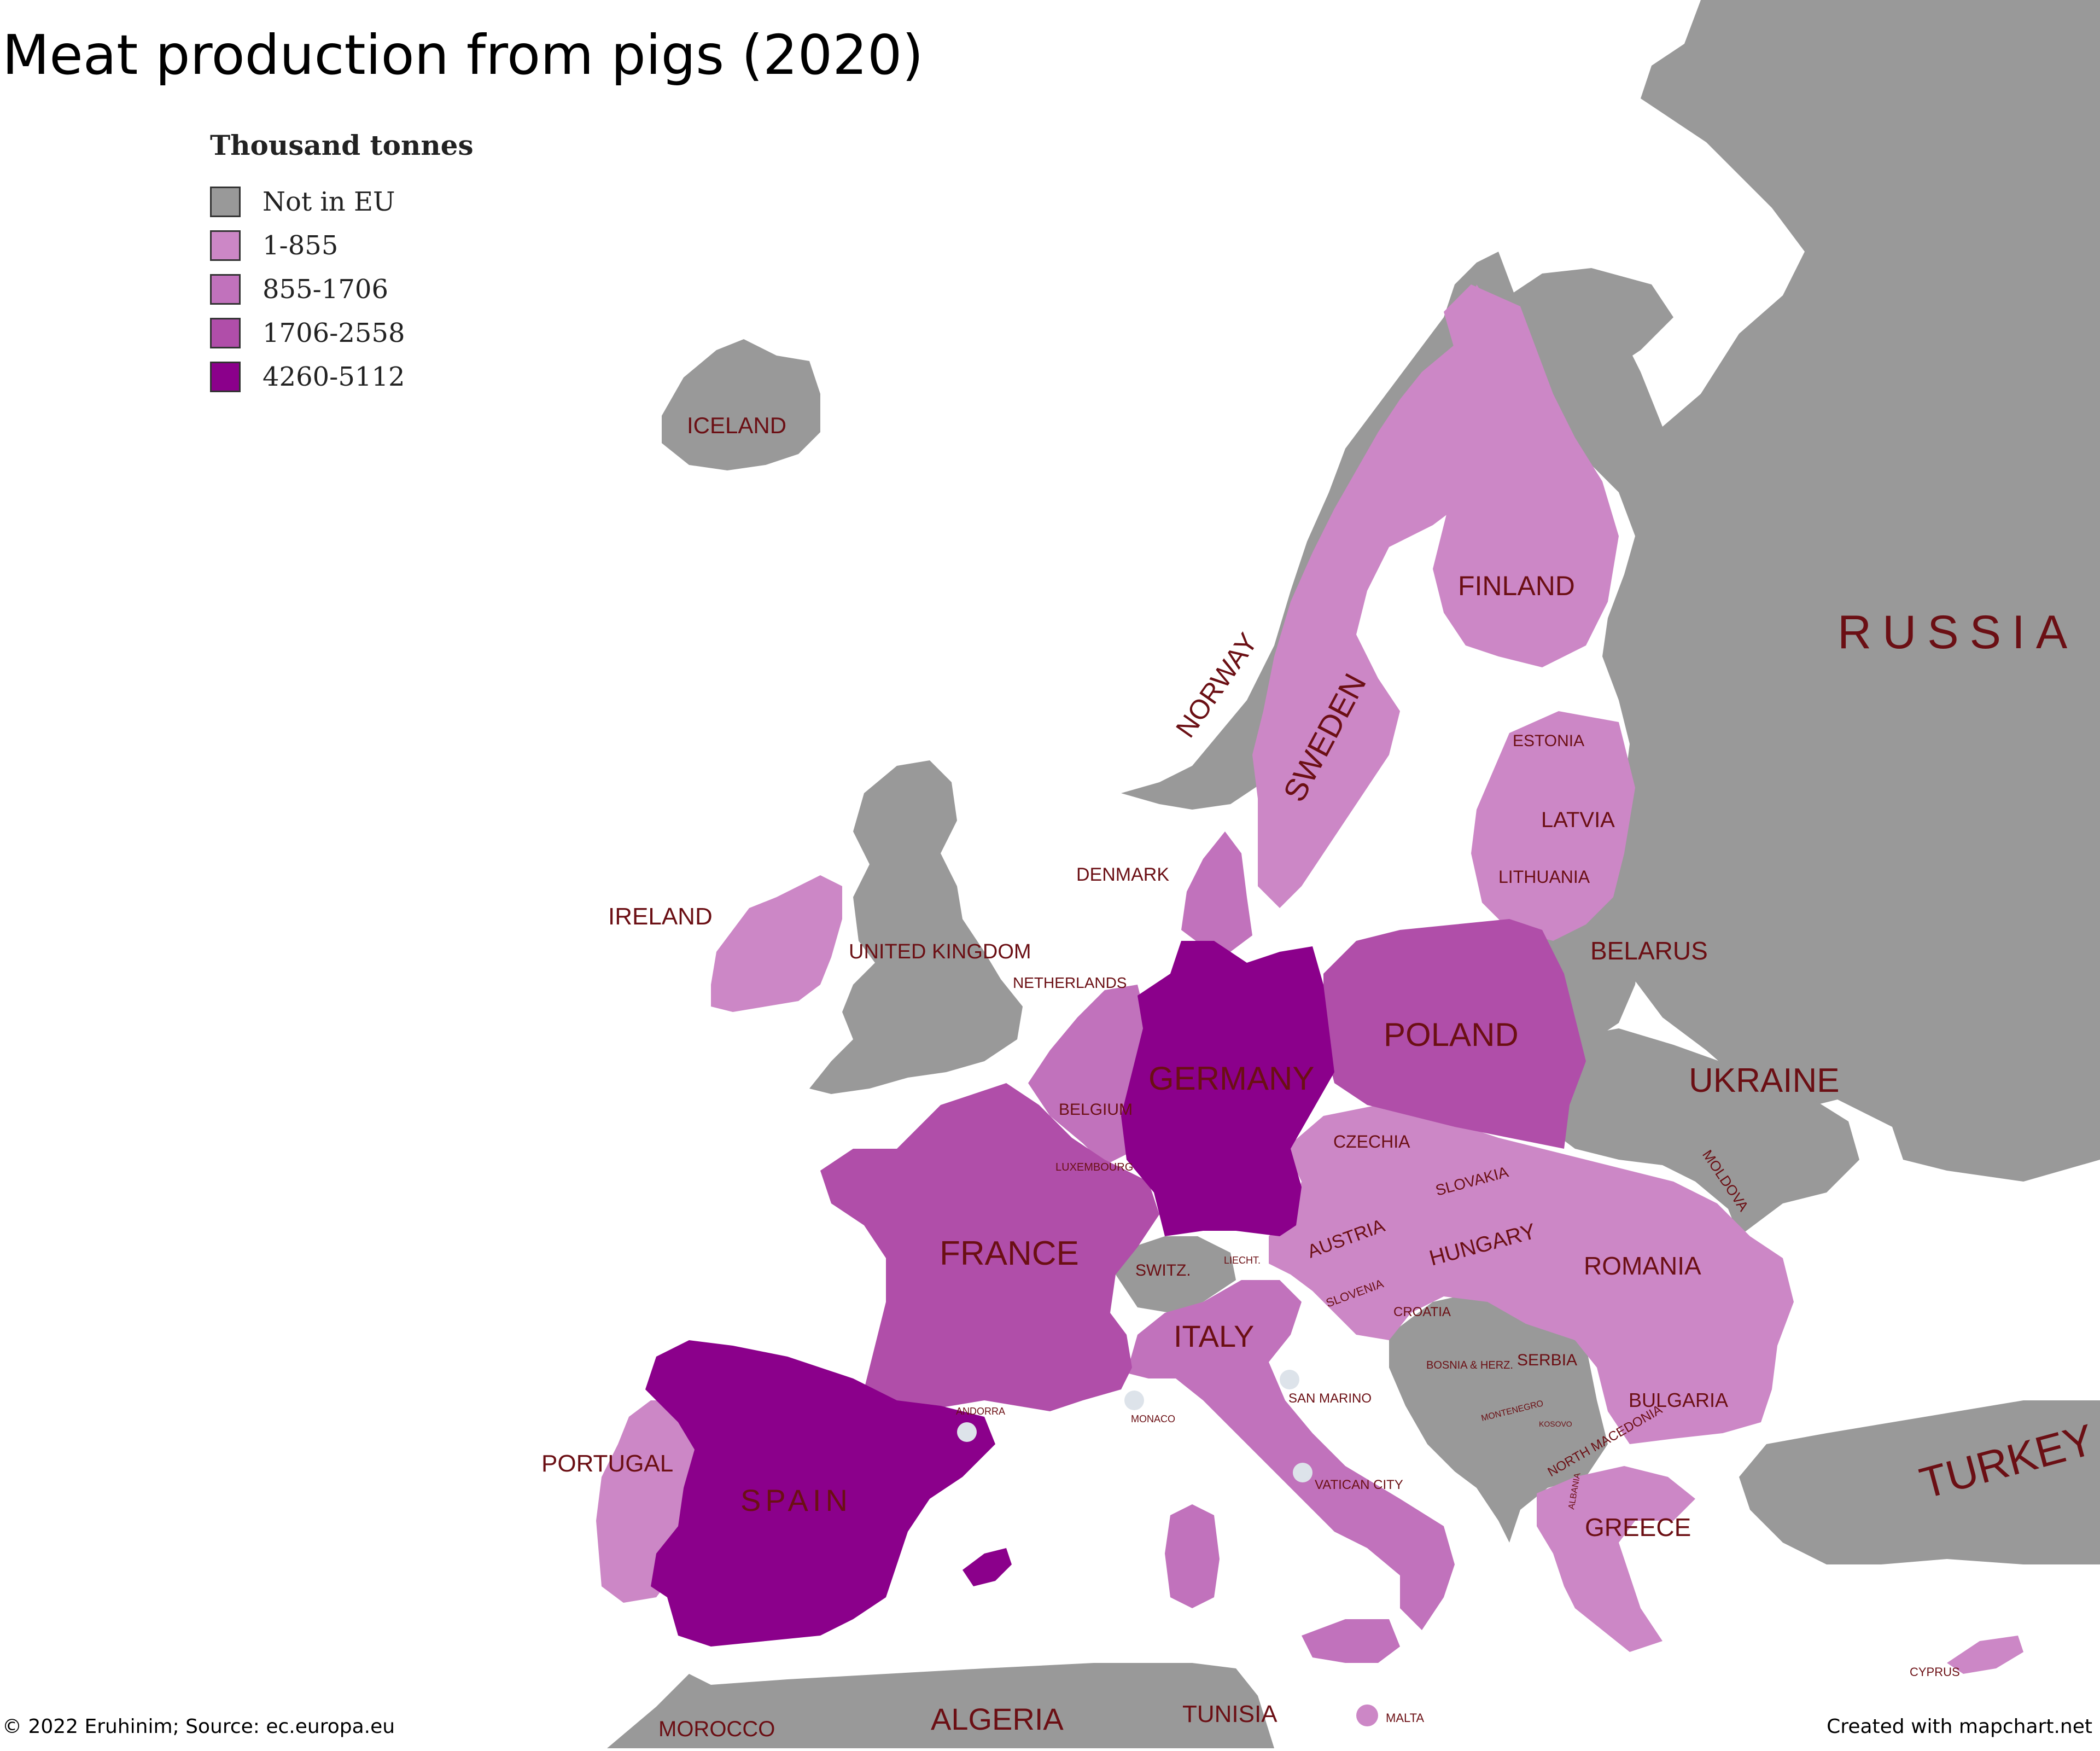 The height and width of the screenshot is (1751, 2100). I want to click on label-czechia: CZECHIA, so click(1371, 1141).